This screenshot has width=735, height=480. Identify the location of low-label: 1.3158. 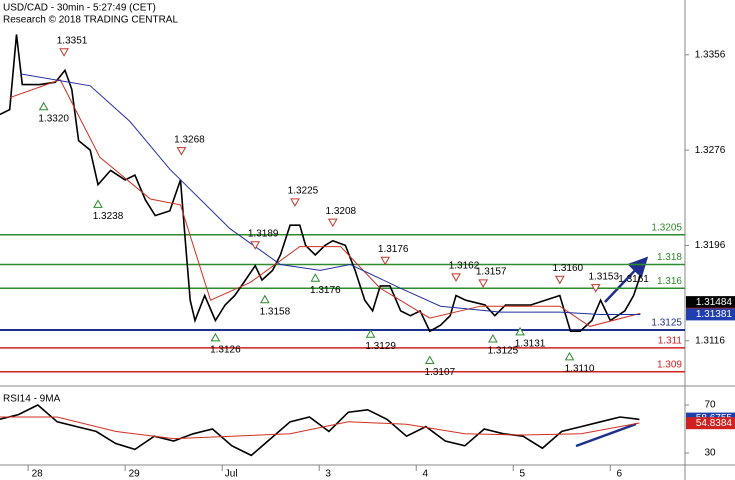
(275, 311).